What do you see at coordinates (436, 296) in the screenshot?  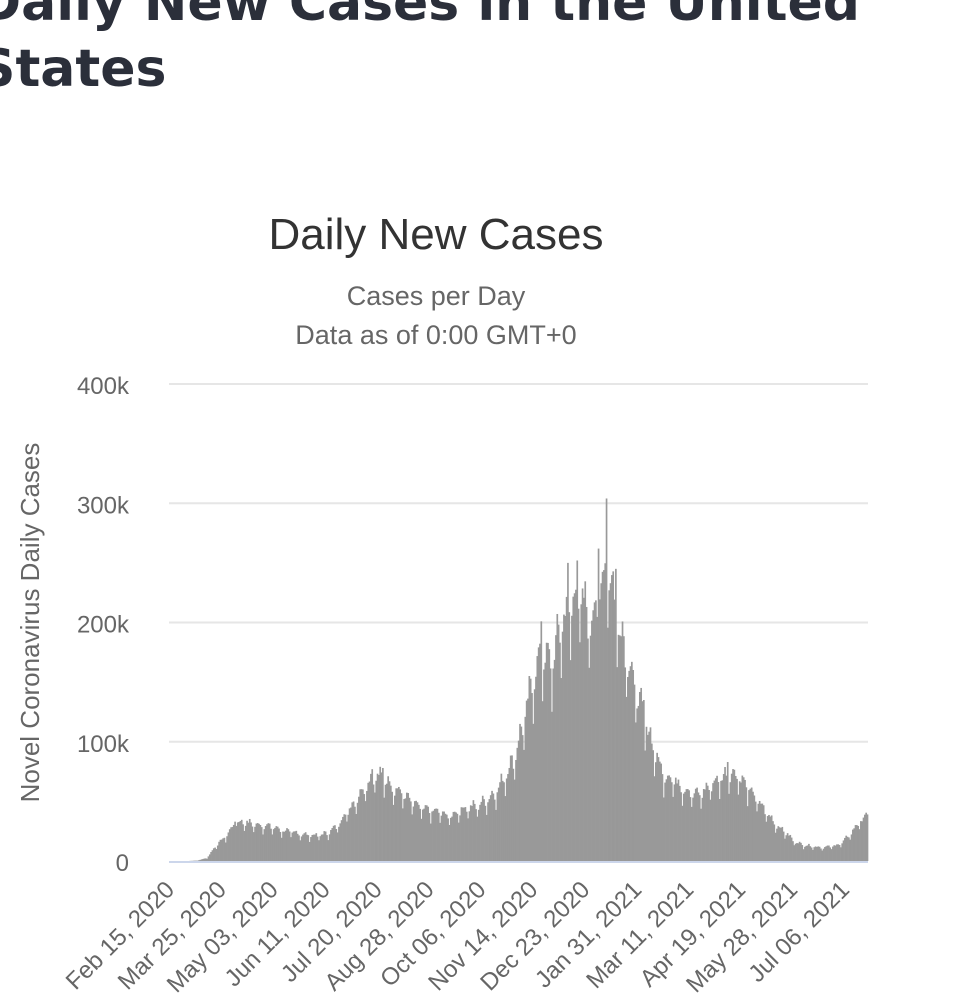 I see `chart-subtitle-line: Cases per Day` at bounding box center [436, 296].